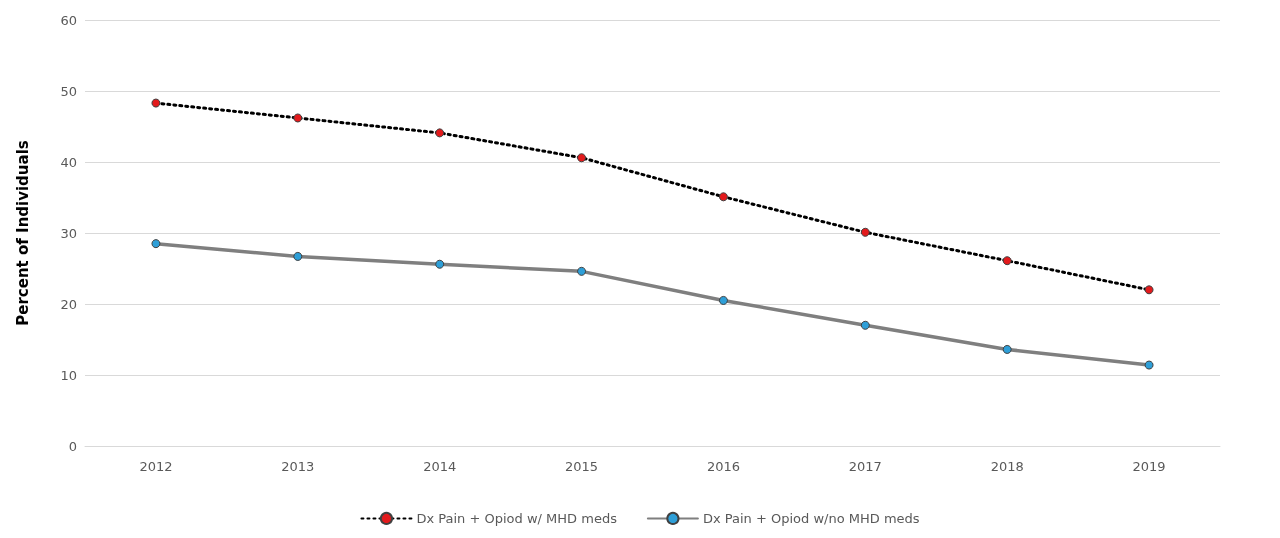  What do you see at coordinates (517, 518) in the screenshot?
I see `legend-label: Dx Pain + Opiod w/ MHD meds` at bounding box center [517, 518].